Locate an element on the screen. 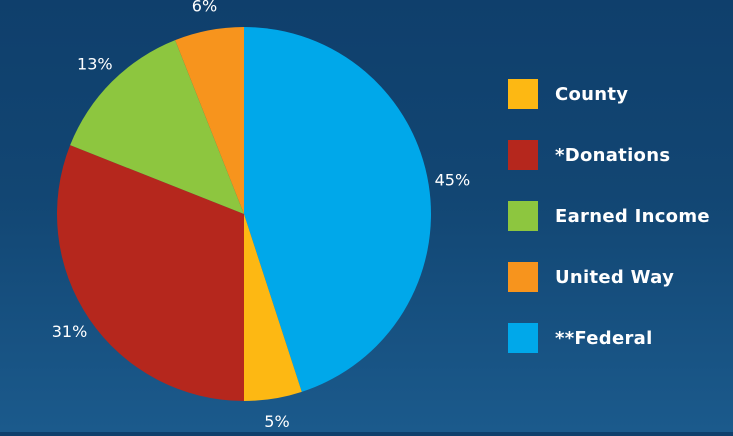 The width and height of the screenshot is (733, 436). pie-slice-county is located at coordinates (273, 307).